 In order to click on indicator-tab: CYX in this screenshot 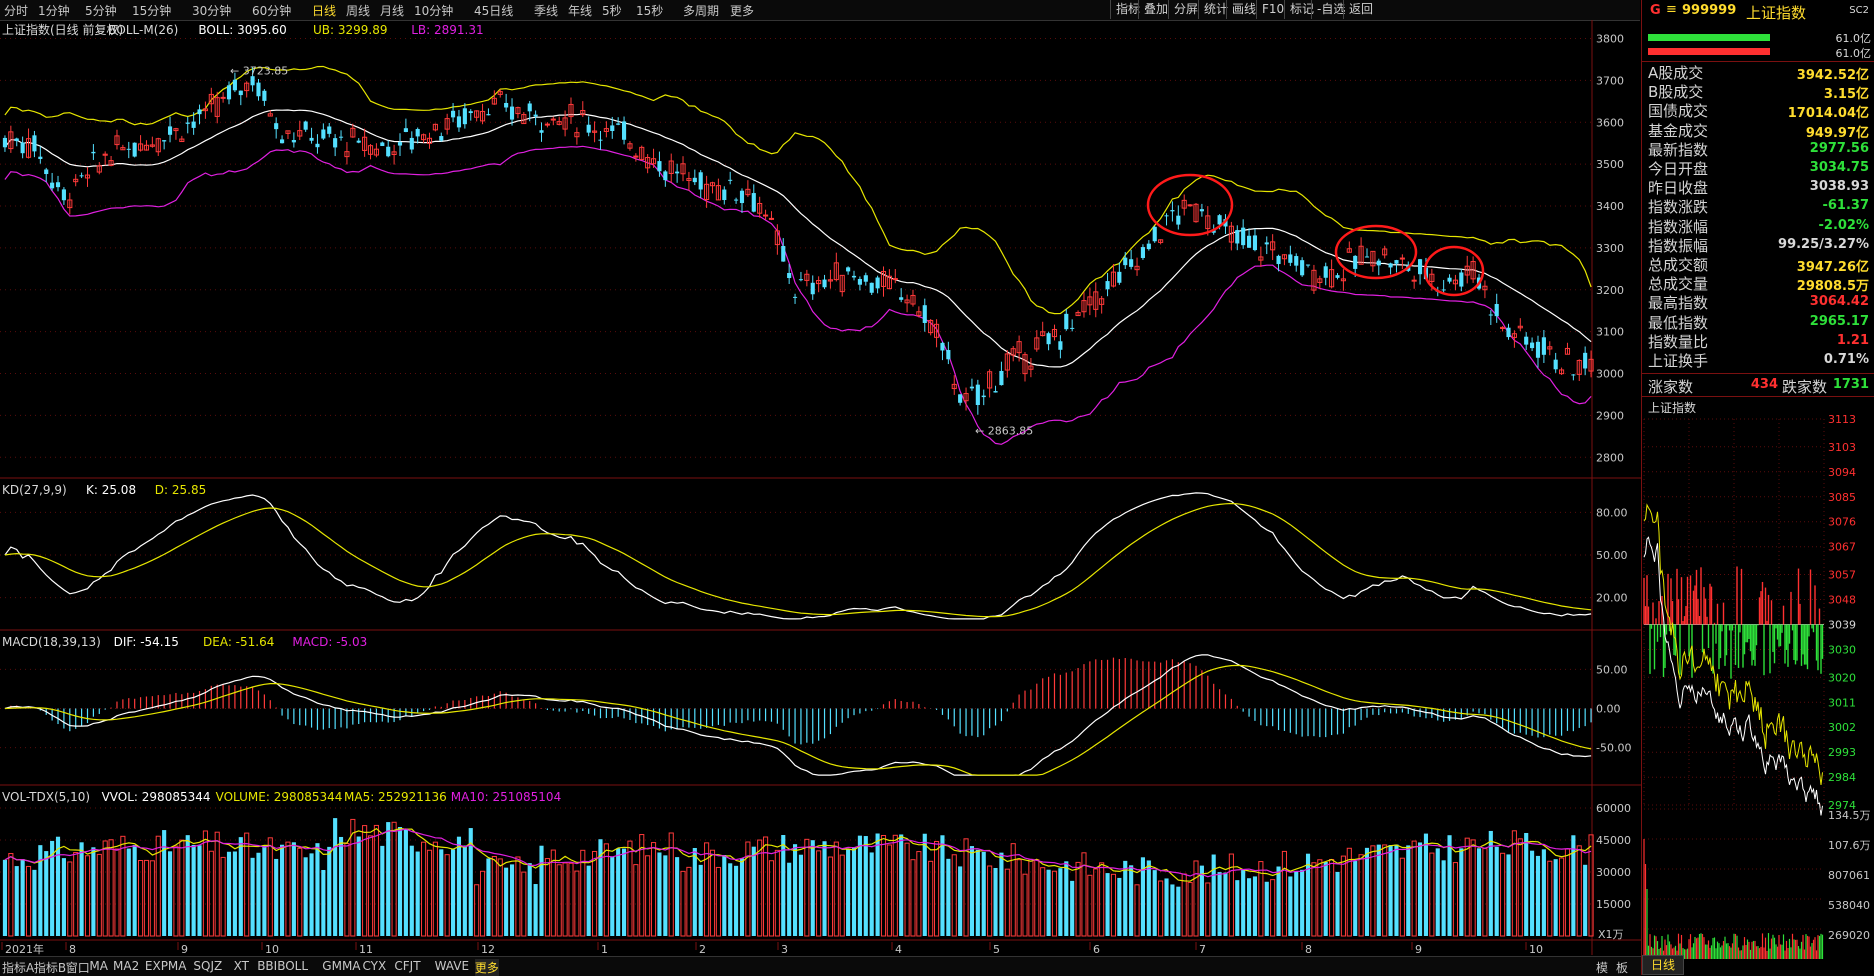, I will do `click(374, 966)`.